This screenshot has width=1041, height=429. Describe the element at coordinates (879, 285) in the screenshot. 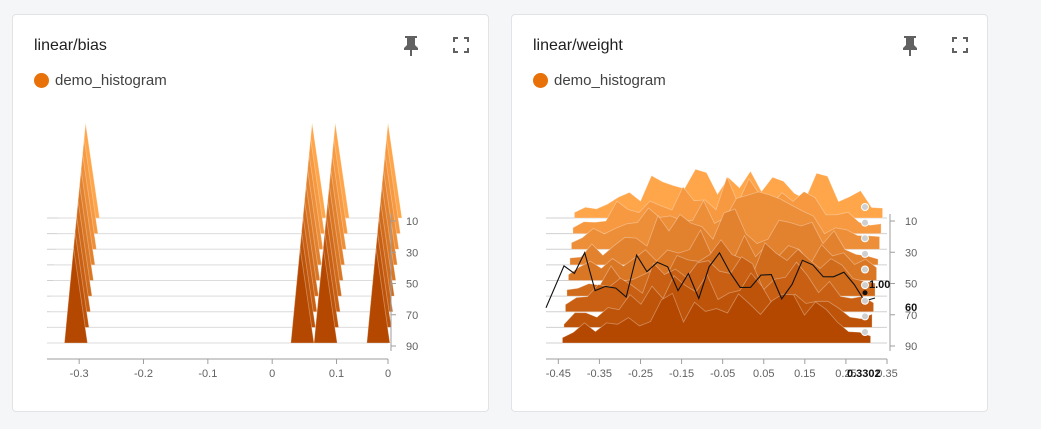

I see `hover-value-label: 1.00` at that location.